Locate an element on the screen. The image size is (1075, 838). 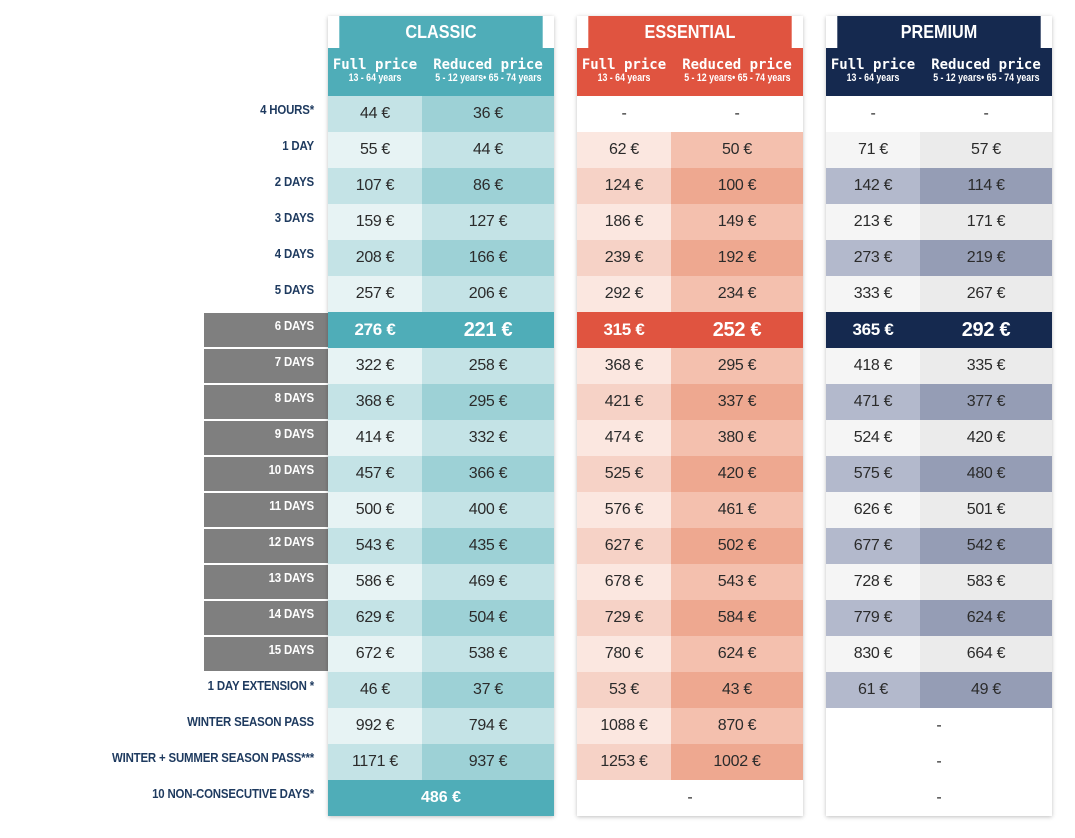
classic-reduced-label: Reduced price is located at coordinates (488, 65).